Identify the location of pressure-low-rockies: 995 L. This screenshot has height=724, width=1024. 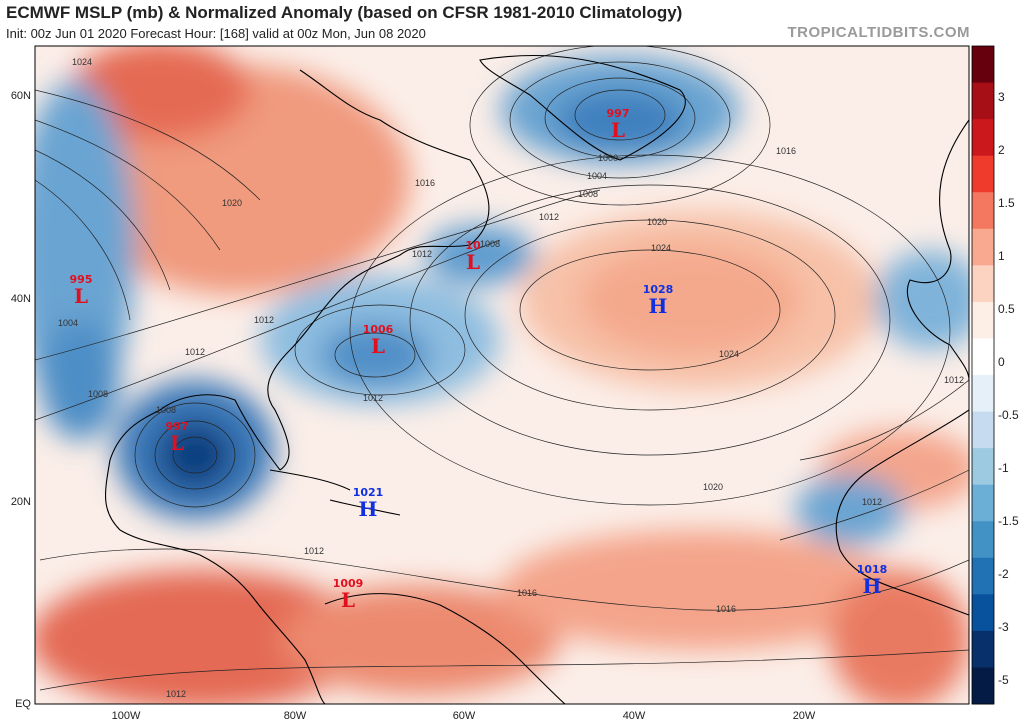
(81, 290).